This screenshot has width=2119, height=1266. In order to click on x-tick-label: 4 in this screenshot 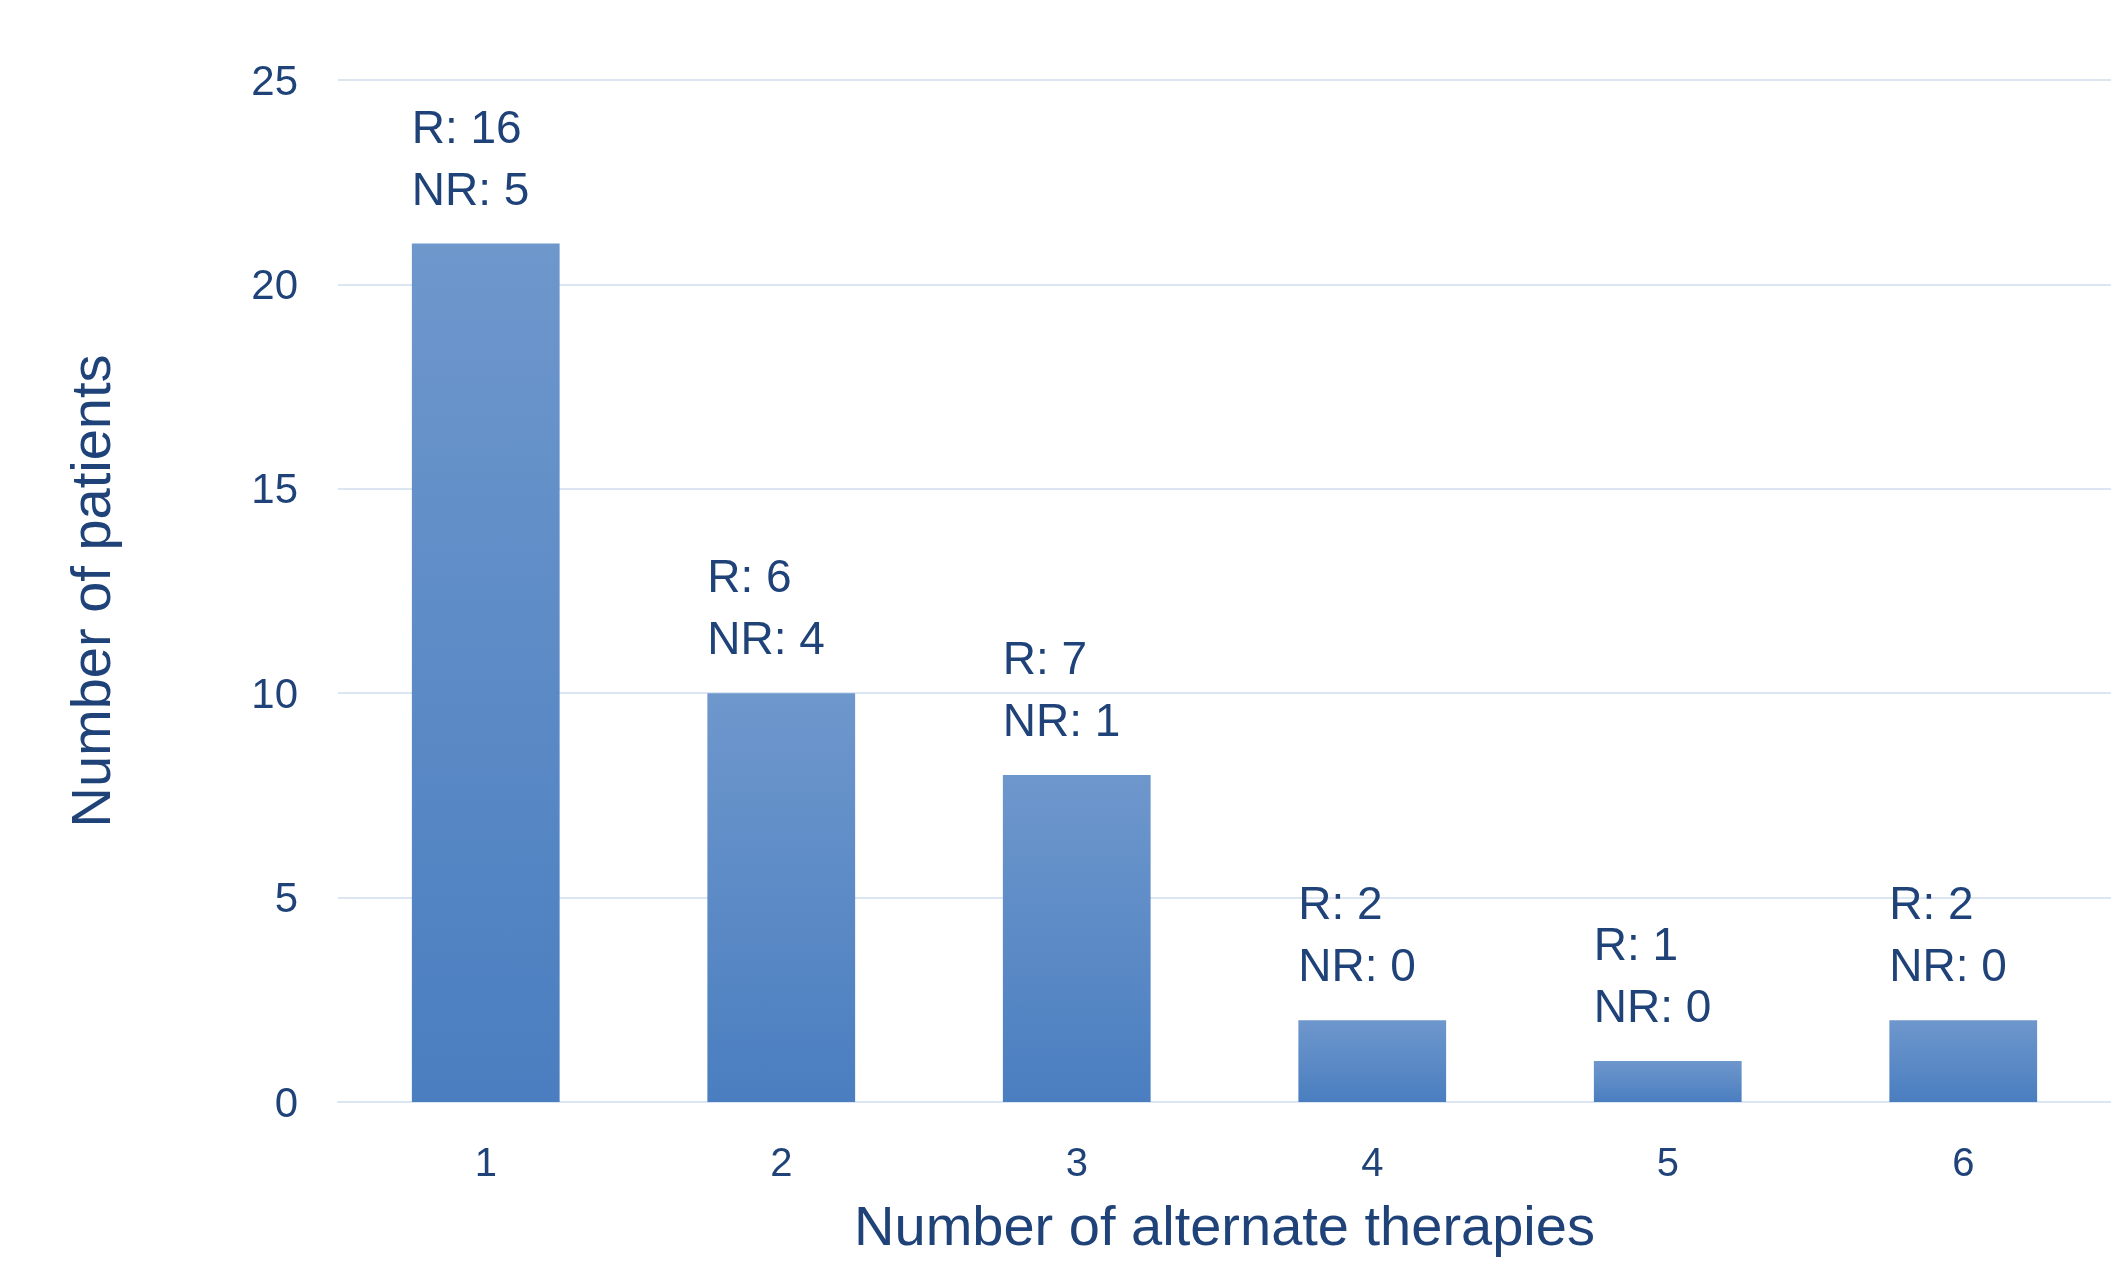, I will do `click(1372, 1162)`.